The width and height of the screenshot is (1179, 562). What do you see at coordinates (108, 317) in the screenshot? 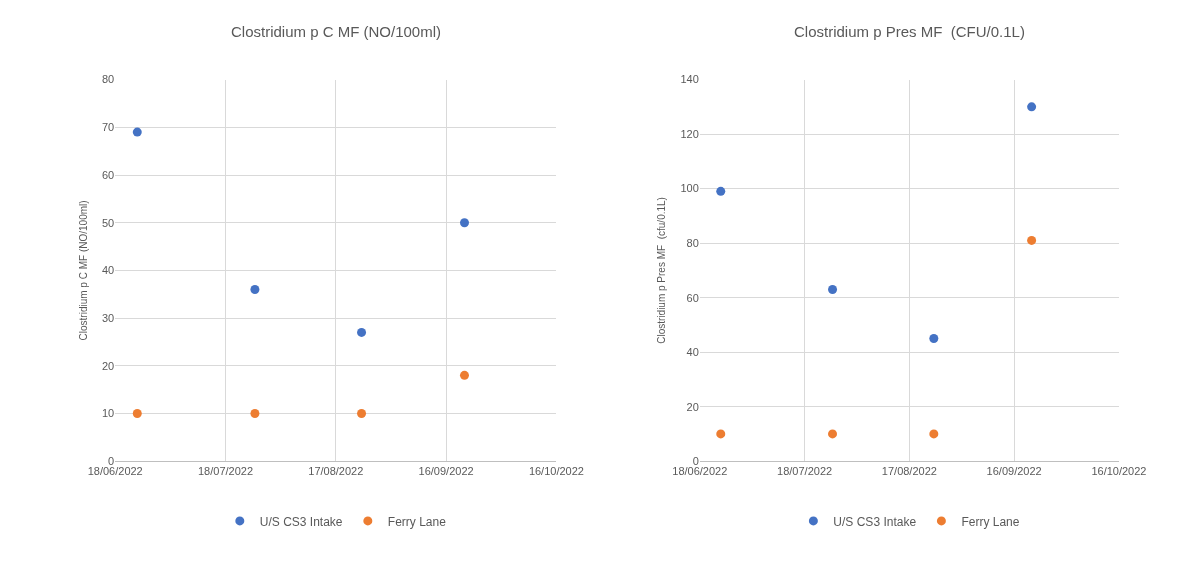
I see `y-tick-label: 30` at bounding box center [108, 317].